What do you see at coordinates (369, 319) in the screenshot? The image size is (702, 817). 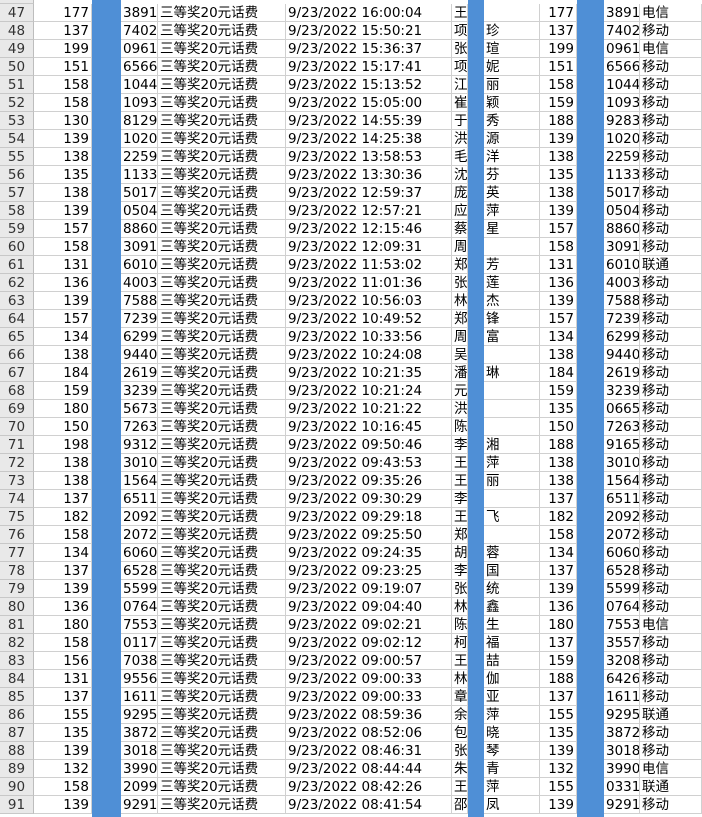 I see `datetime: 9/23/2022 10:49:52` at bounding box center [369, 319].